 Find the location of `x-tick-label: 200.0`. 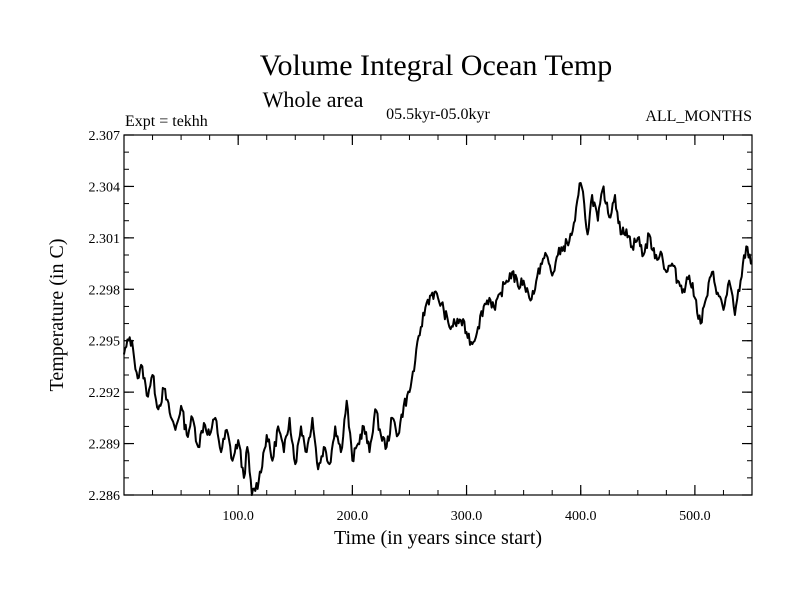

x-tick-label: 200.0 is located at coordinates (353, 516).